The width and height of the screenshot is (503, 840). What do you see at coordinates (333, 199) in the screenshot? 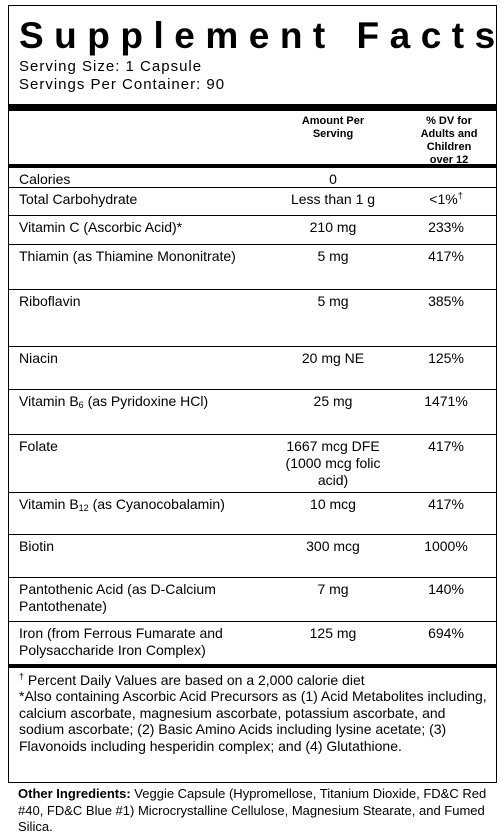
I see `amount: Less than 1 g` at bounding box center [333, 199].